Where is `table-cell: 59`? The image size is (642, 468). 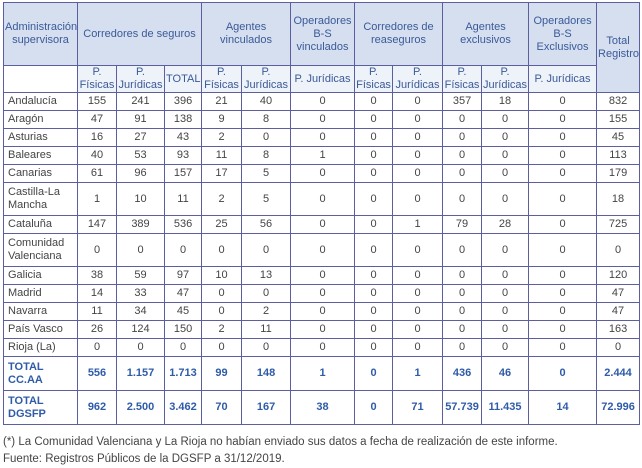
table-cell: 59 is located at coordinates (140, 275).